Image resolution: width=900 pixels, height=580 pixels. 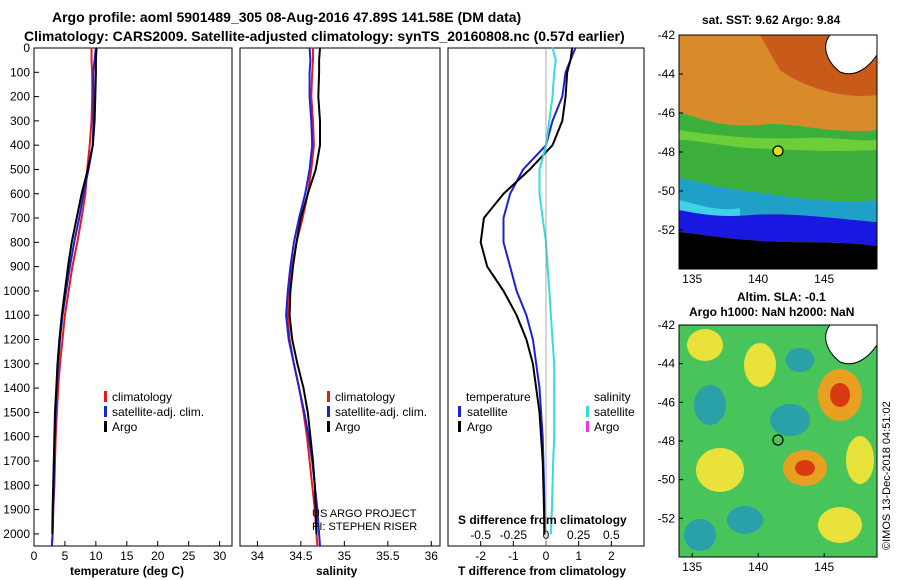 What do you see at coordinates (667, 152) in the screenshot?
I see `map-y-label: -48` at bounding box center [667, 152].